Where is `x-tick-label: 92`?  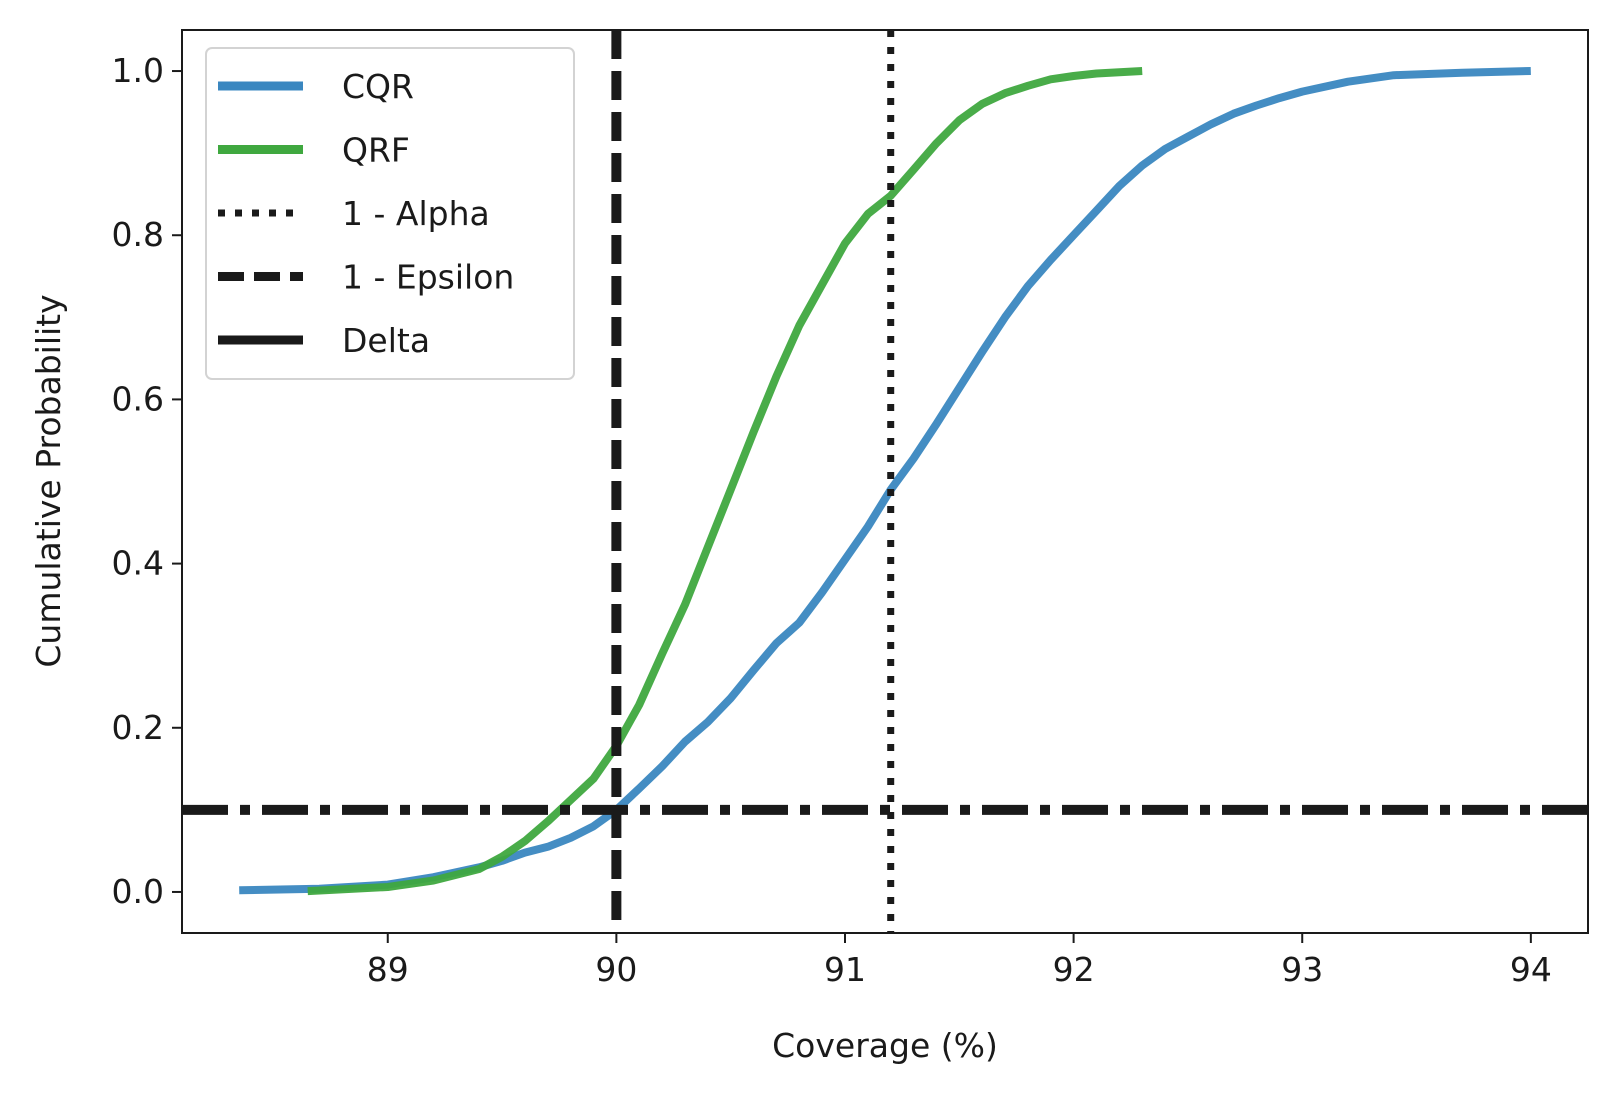
x-tick-label: 92 is located at coordinates (1074, 969).